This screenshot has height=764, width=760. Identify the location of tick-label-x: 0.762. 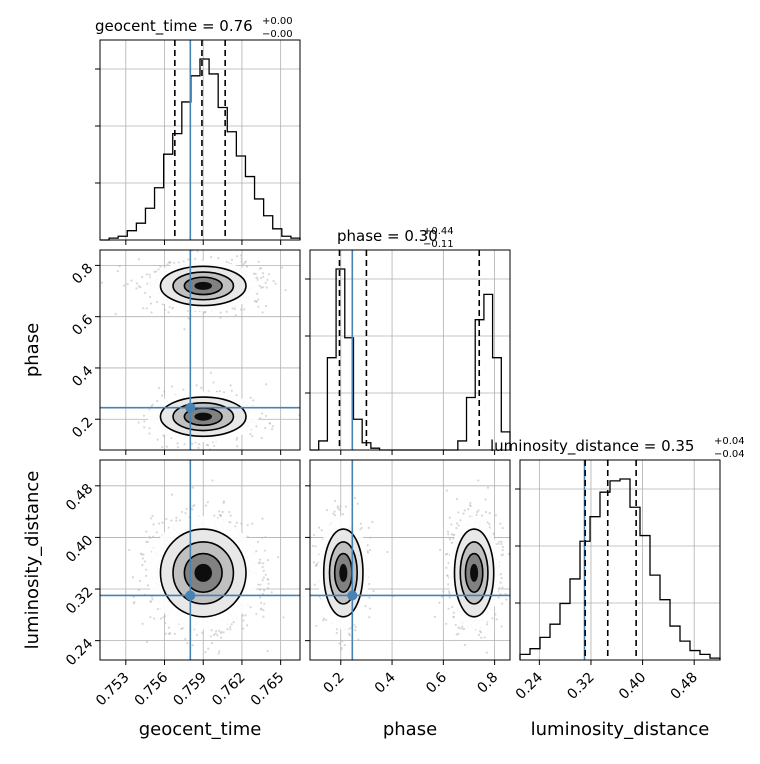
(229, 690).